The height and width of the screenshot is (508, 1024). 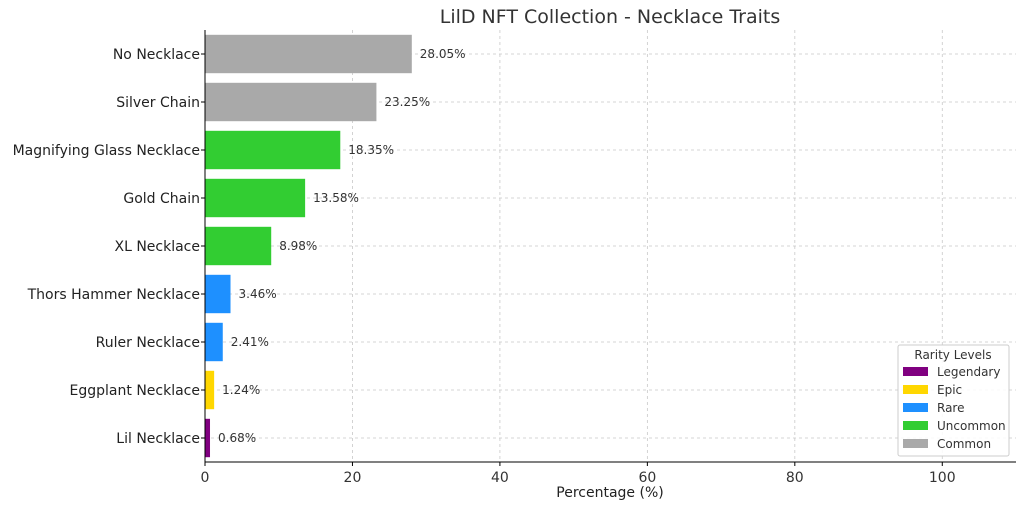 I want to click on y-tick-label: Thors Hammer Necklace, so click(x=113, y=295).